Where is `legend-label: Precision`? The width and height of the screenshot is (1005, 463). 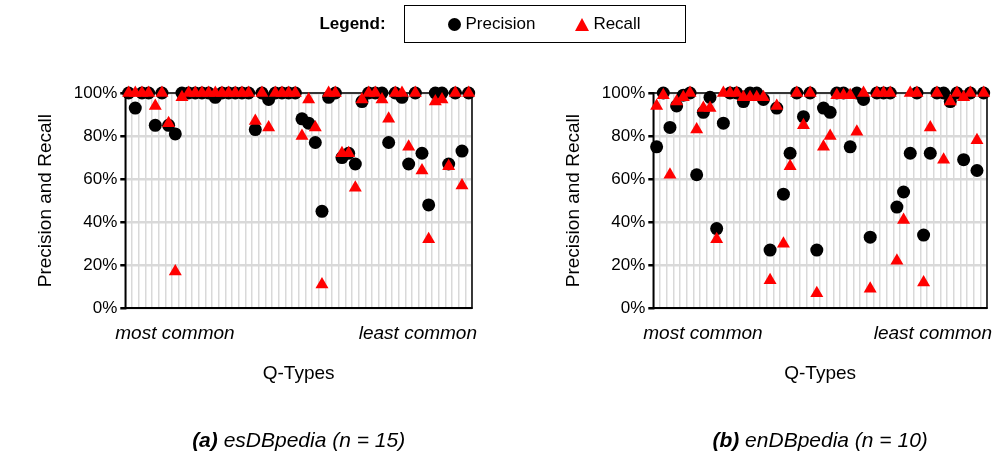 legend-label: Precision is located at coordinates (500, 24).